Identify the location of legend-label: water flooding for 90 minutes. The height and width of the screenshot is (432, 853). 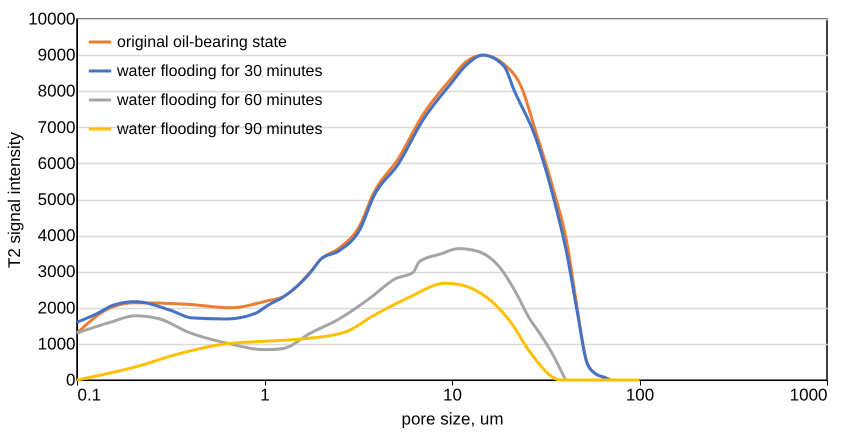
(219, 129).